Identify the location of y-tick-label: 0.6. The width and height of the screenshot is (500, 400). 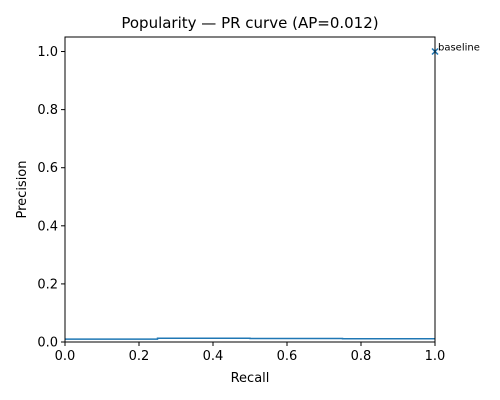
(47, 168).